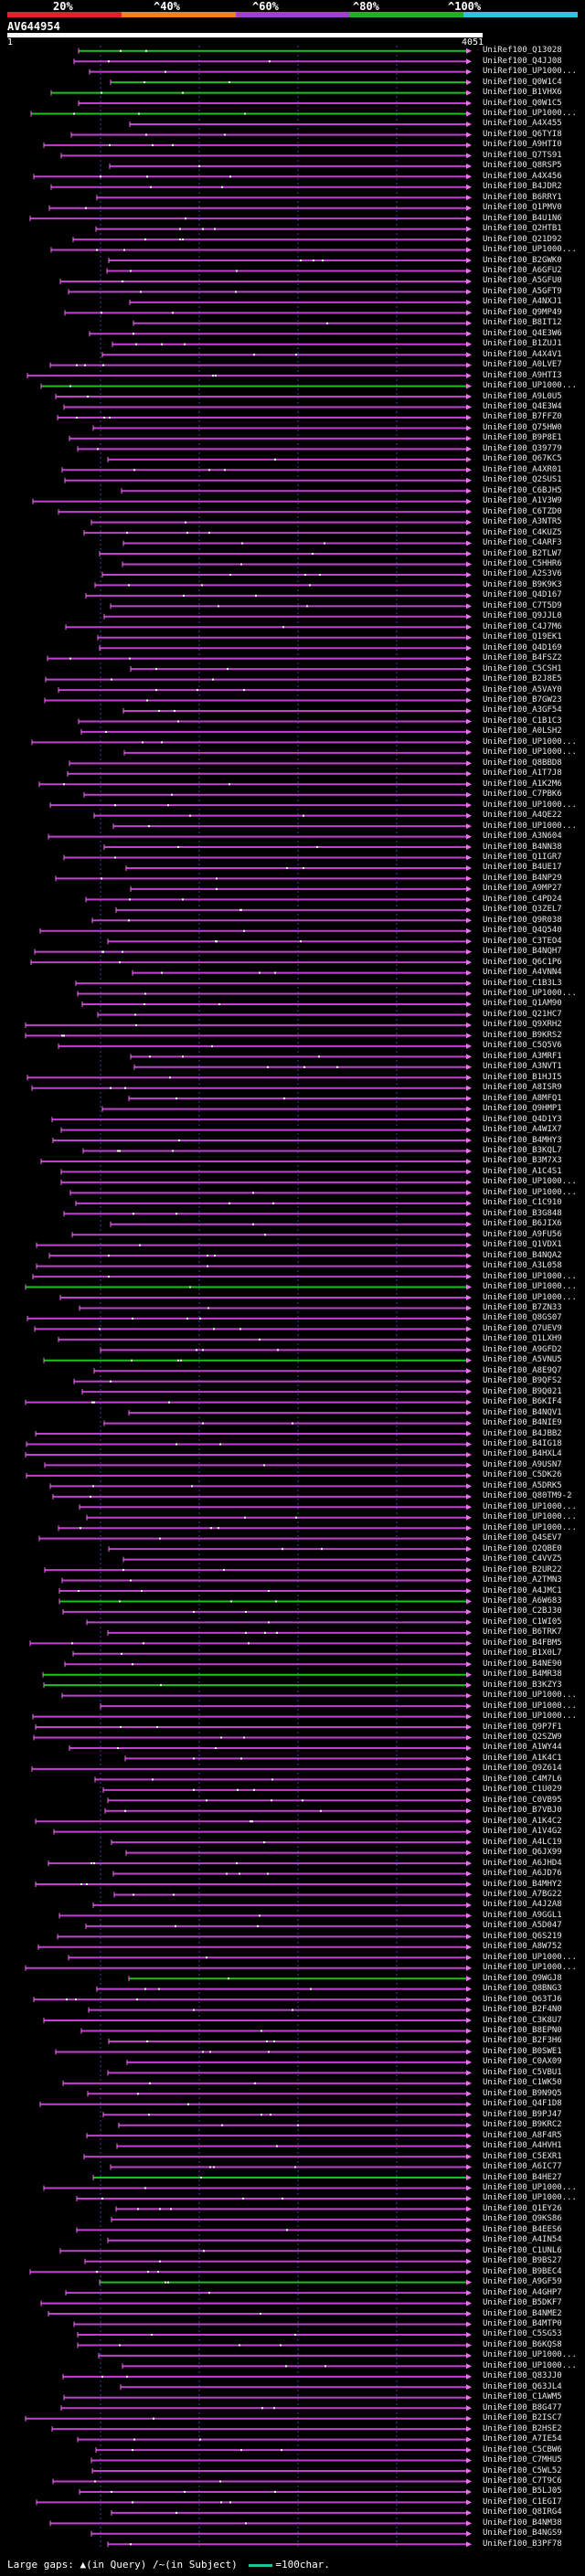 The width and height of the screenshot is (585, 2576). Describe the element at coordinates (522, 1088) in the screenshot. I see `hit-label: UniRef100_A8ISR9` at that location.